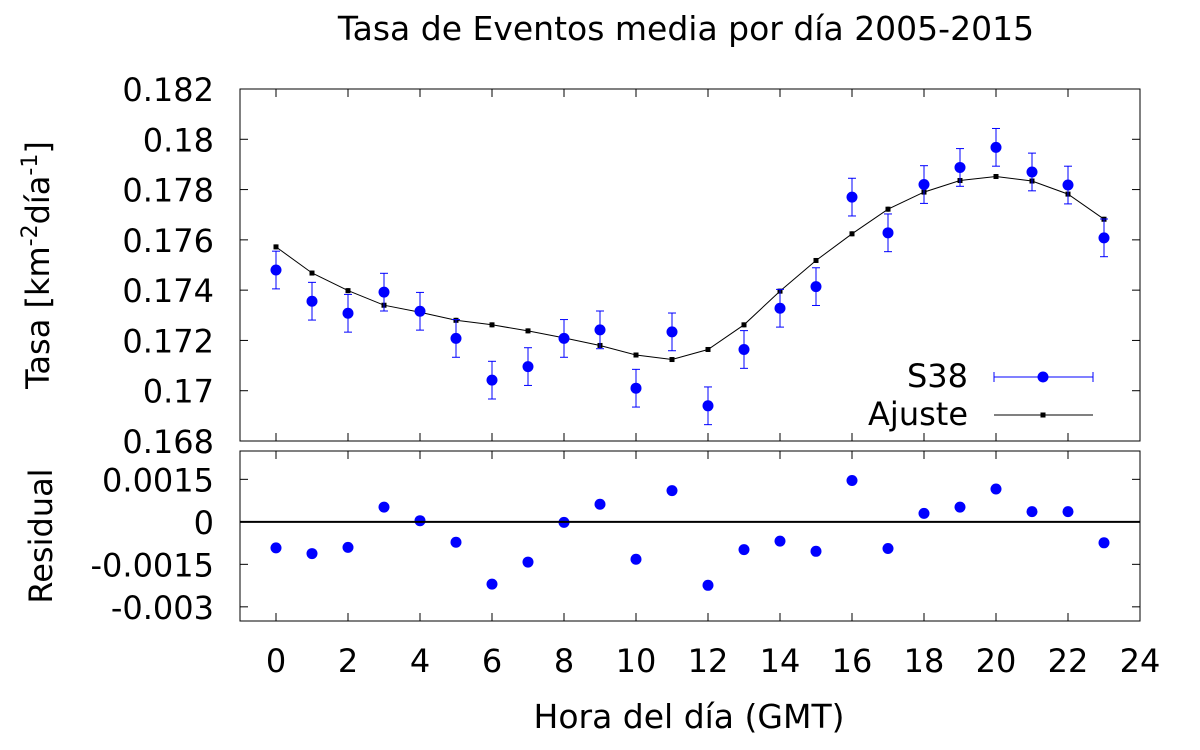 The height and width of the screenshot is (750, 1200). Describe the element at coordinates (37, 265) in the screenshot. I see `upper-y-axis-label: Tasa [km-2día-1]` at that location.